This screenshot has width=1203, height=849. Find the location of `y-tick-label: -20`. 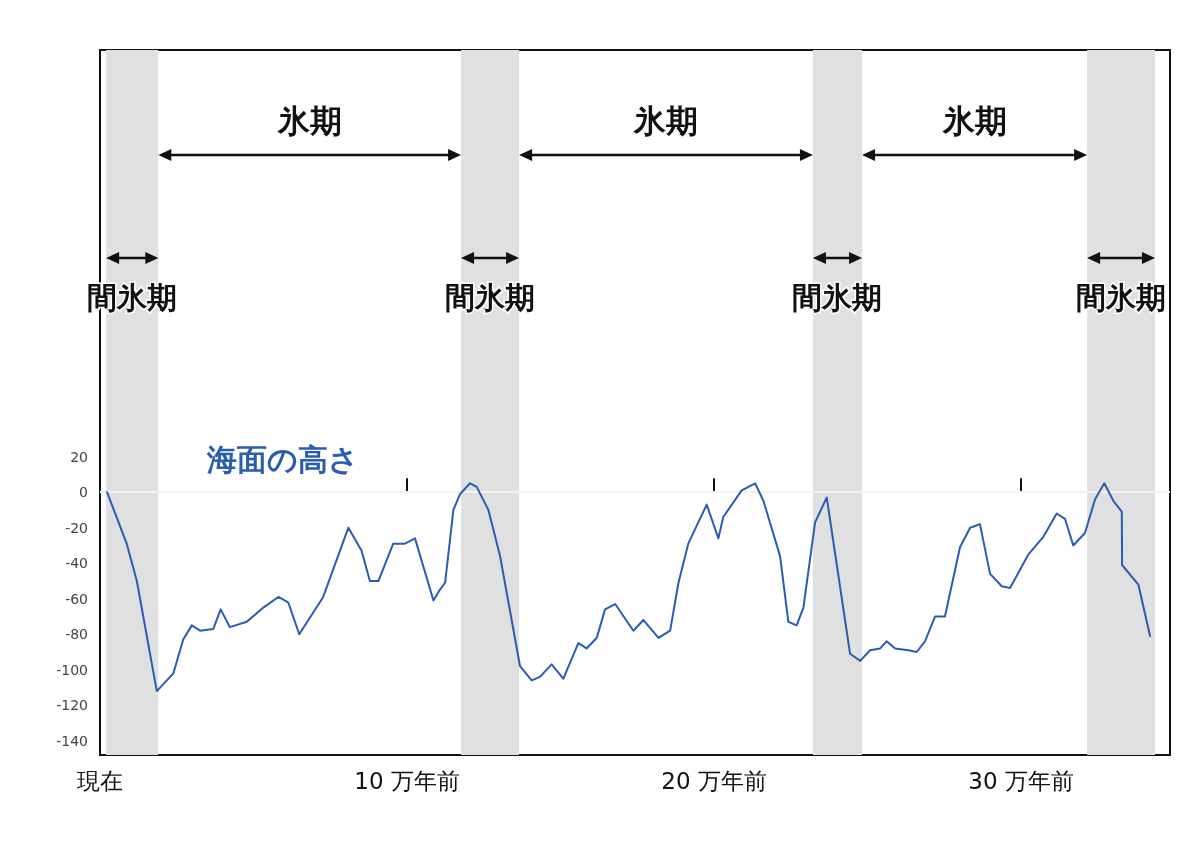

y-tick-label: -20 is located at coordinates (76, 527).